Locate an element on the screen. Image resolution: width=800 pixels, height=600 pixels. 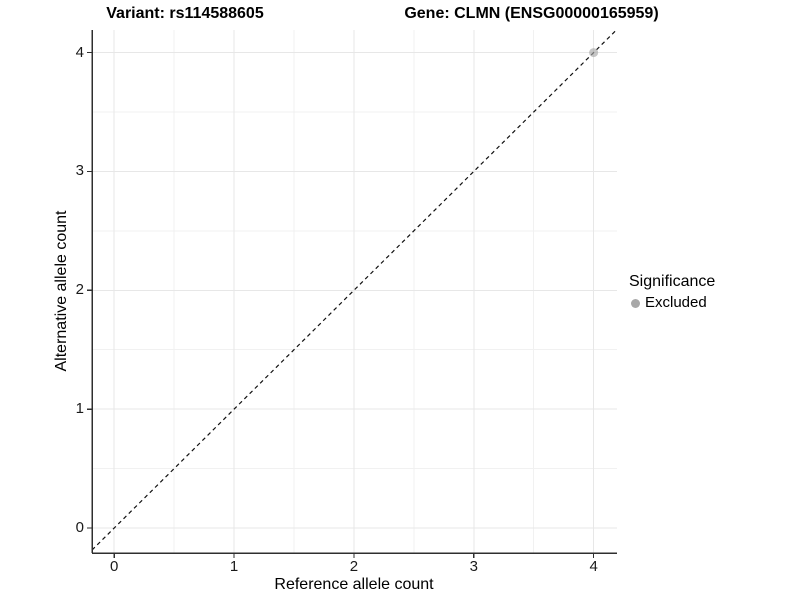
y-tick-label: 1 is located at coordinates (79, 409).